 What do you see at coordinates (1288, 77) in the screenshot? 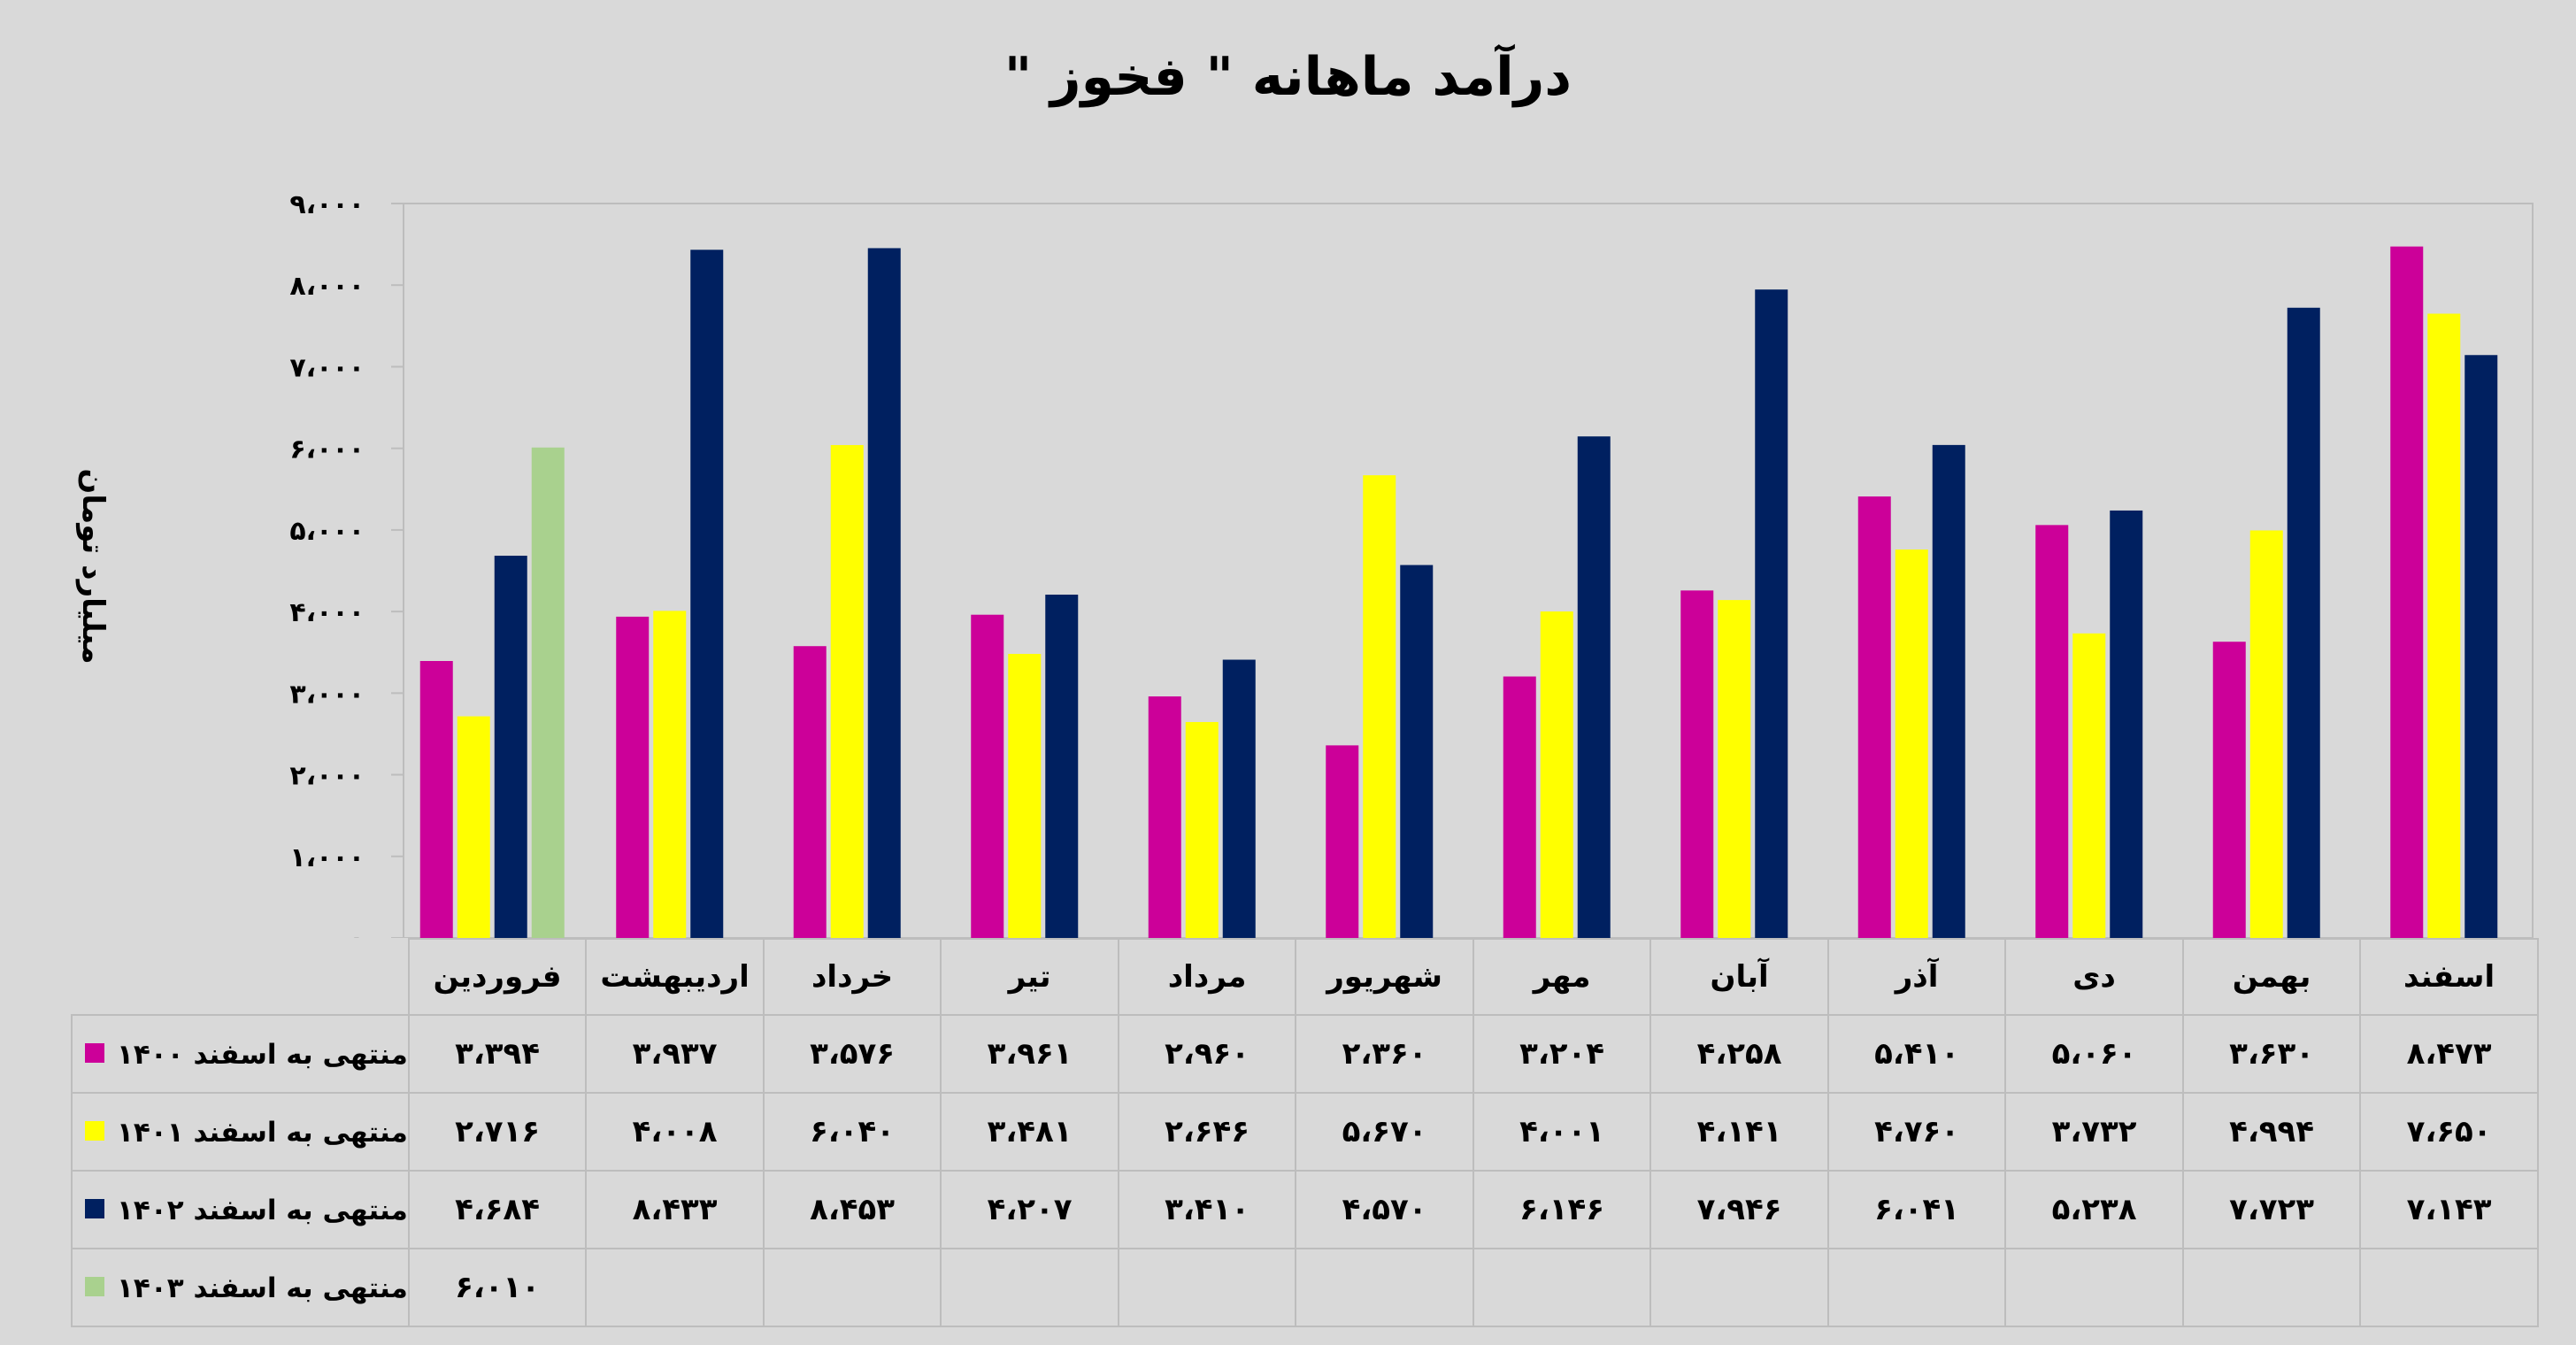
I see `chart-title: درآمد ماهانه " فخوز "` at bounding box center [1288, 77].